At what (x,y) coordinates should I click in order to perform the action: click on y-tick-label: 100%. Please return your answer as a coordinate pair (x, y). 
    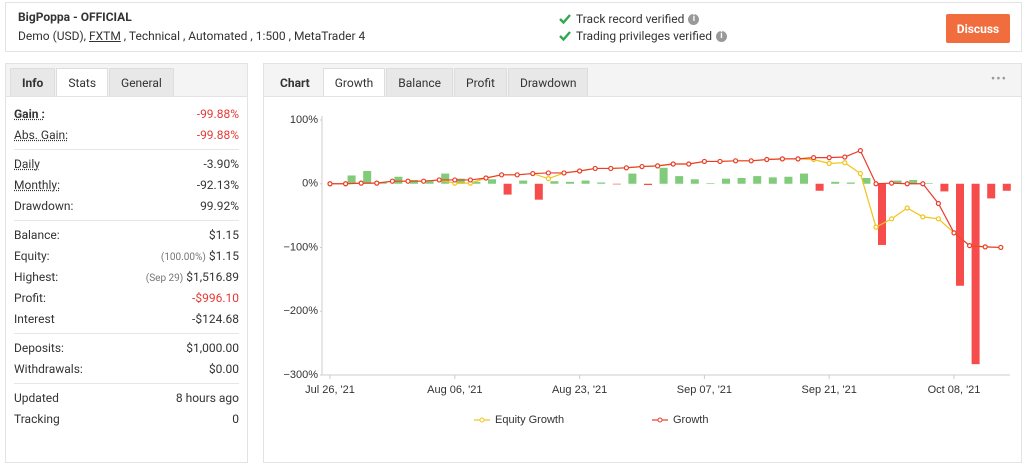
    Looking at the image, I should click on (304, 120).